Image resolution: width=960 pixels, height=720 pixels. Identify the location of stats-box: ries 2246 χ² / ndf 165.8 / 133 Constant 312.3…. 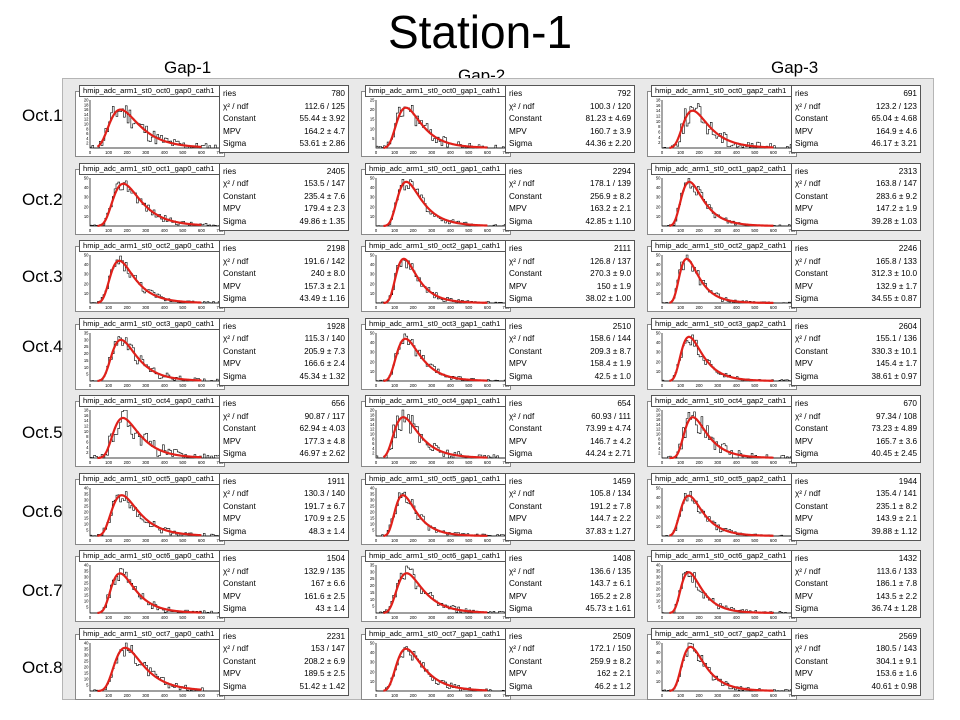
(856, 274).